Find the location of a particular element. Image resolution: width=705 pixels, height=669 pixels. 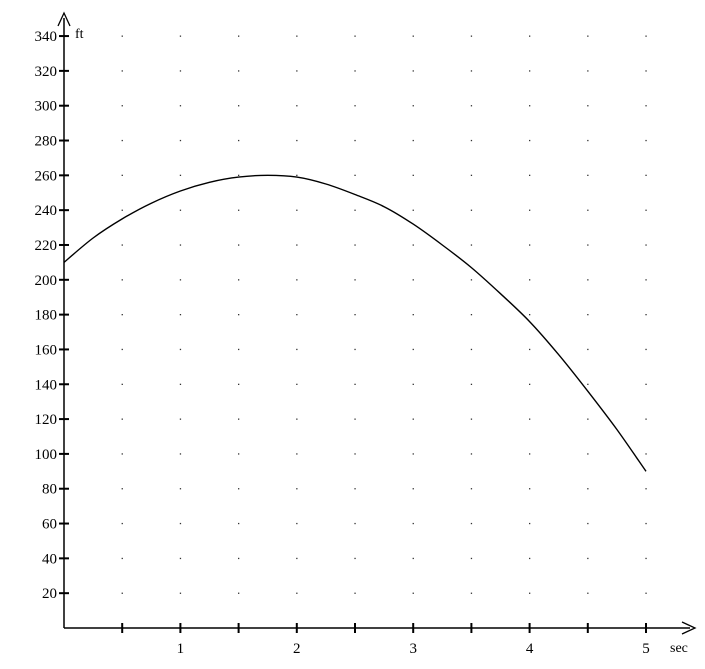

y-tick-label: 240 is located at coordinates (46, 211).